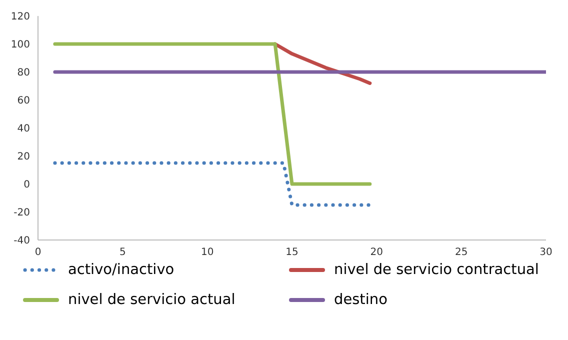  Describe the element at coordinates (20, 45) in the screenshot. I see `y-tick-label: 100` at that location.